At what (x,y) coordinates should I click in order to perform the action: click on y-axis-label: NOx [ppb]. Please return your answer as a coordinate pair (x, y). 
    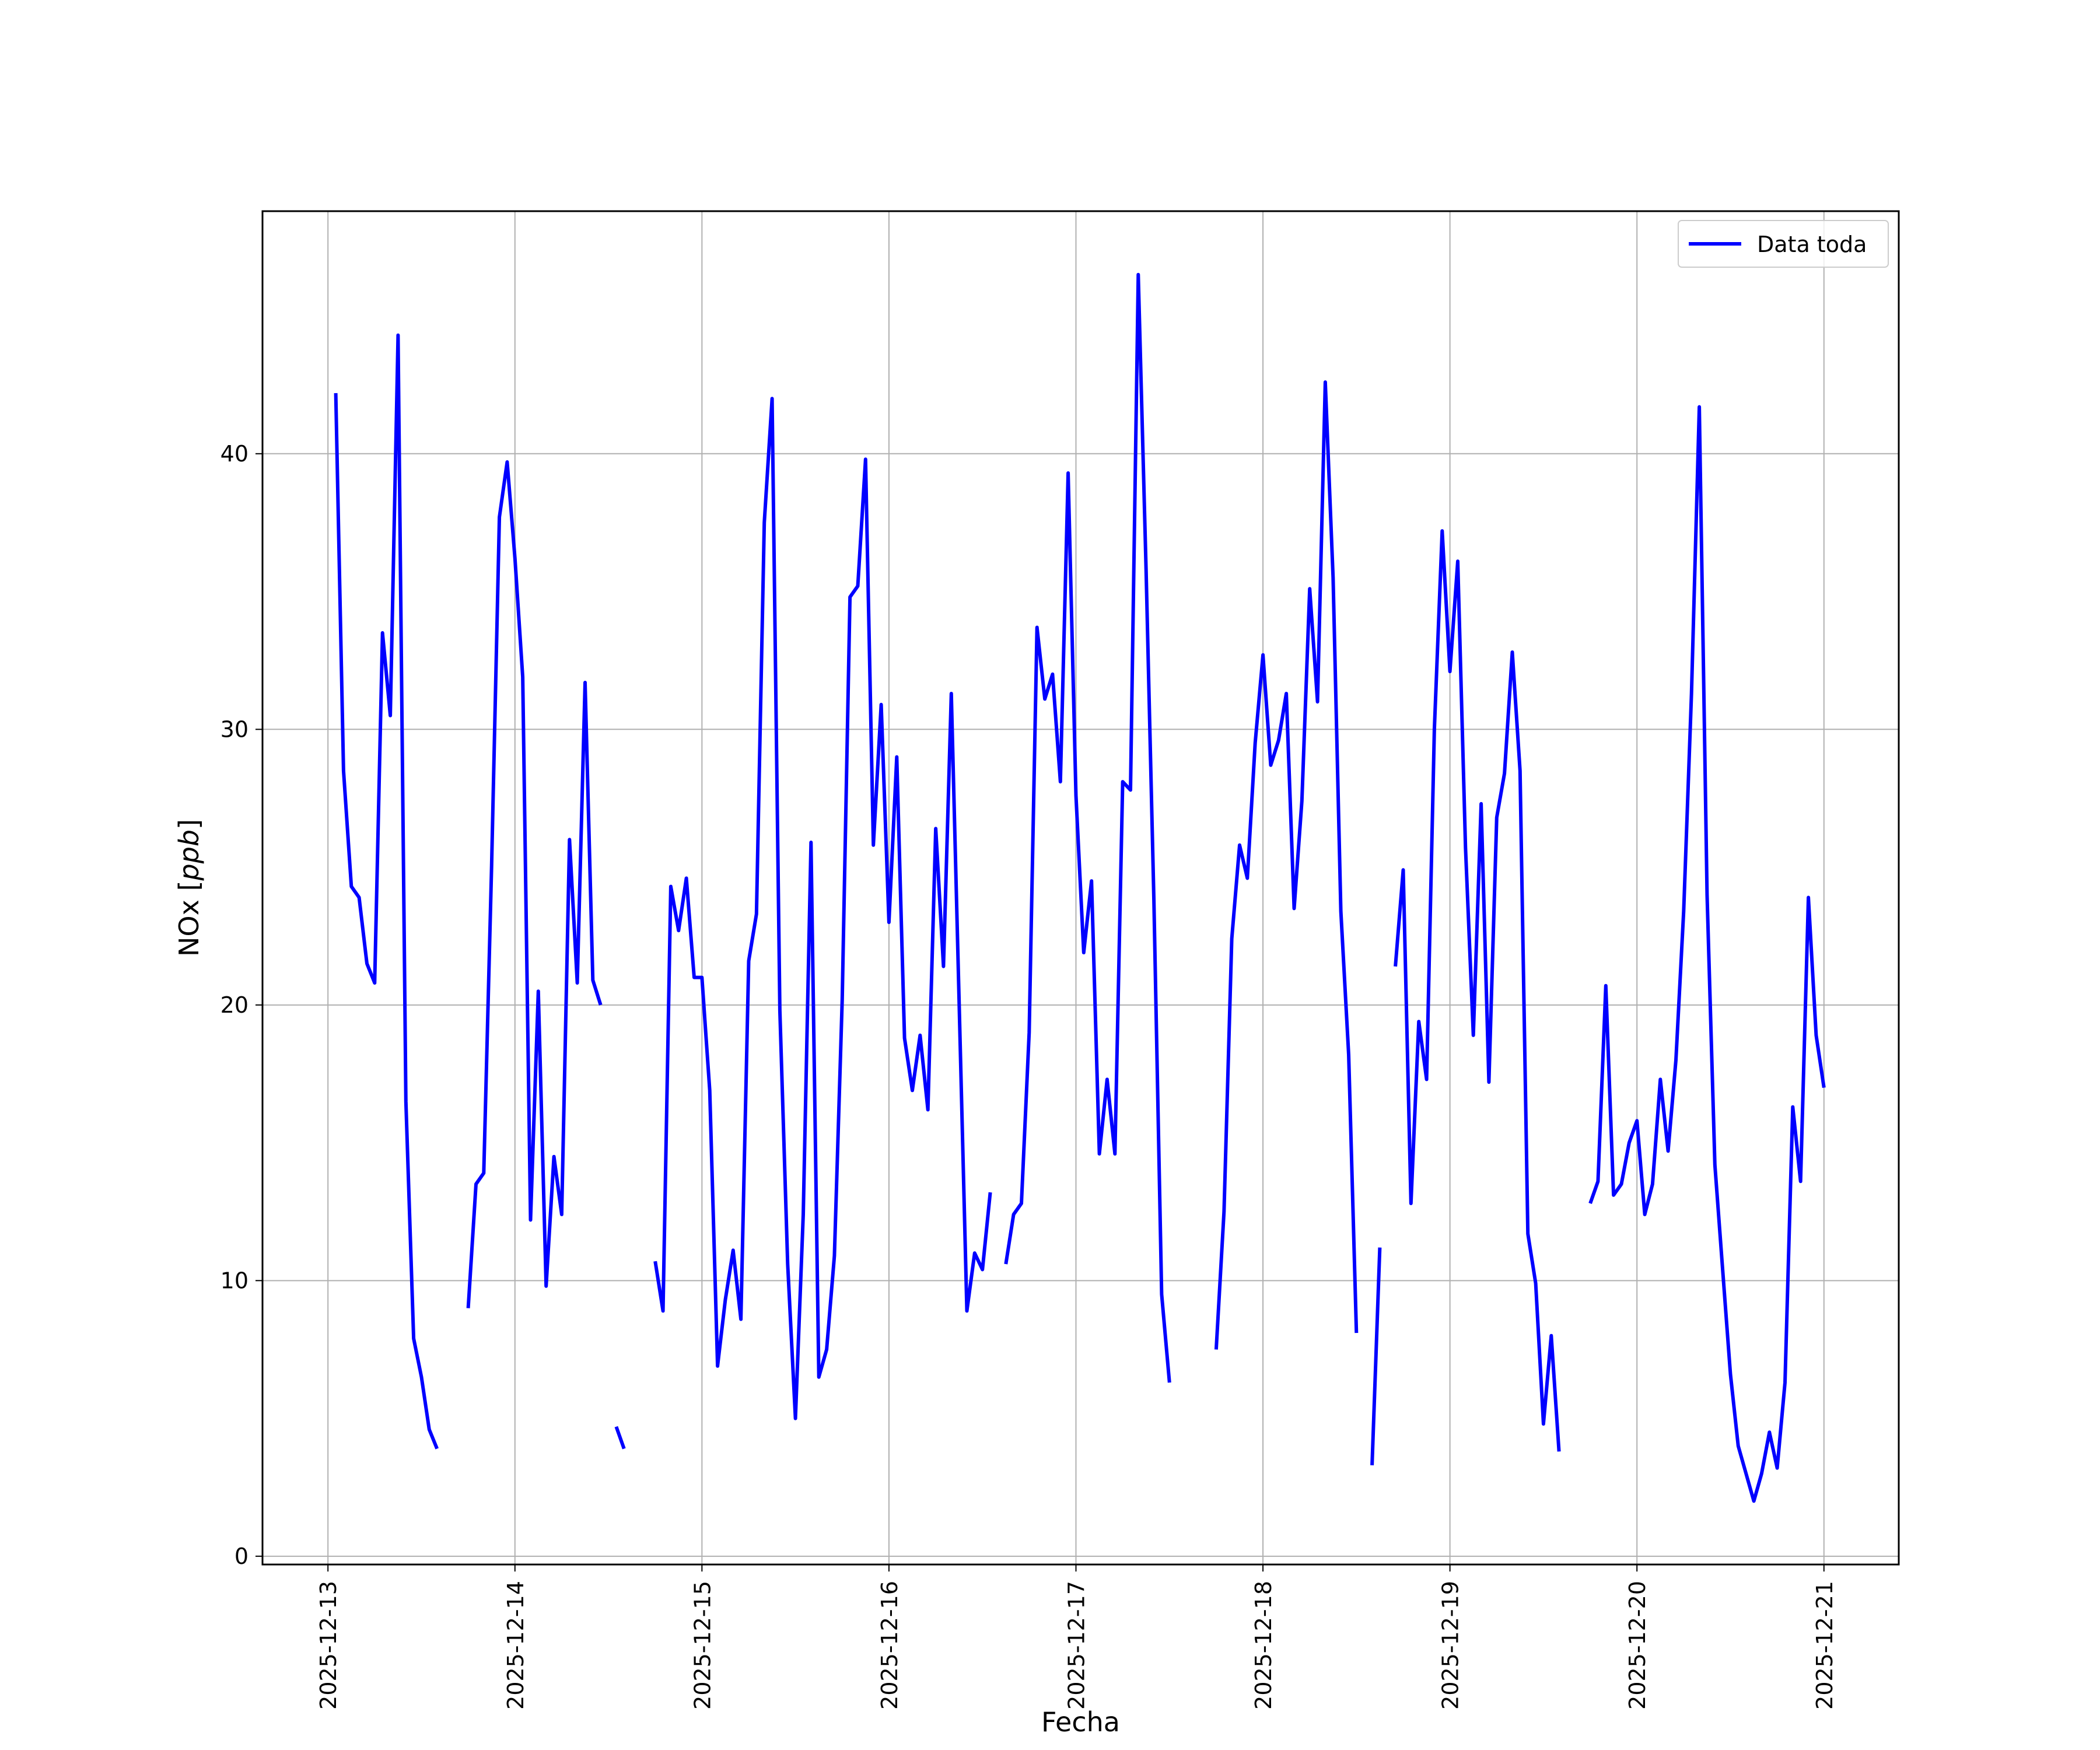
    Looking at the image, I should click on (189, 888).